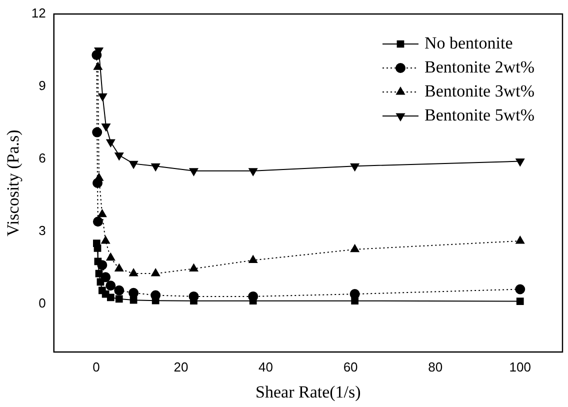  Describe the element at coordinates (42, 230) in the screenshot. I see `y-tick-label: 3` at that location.